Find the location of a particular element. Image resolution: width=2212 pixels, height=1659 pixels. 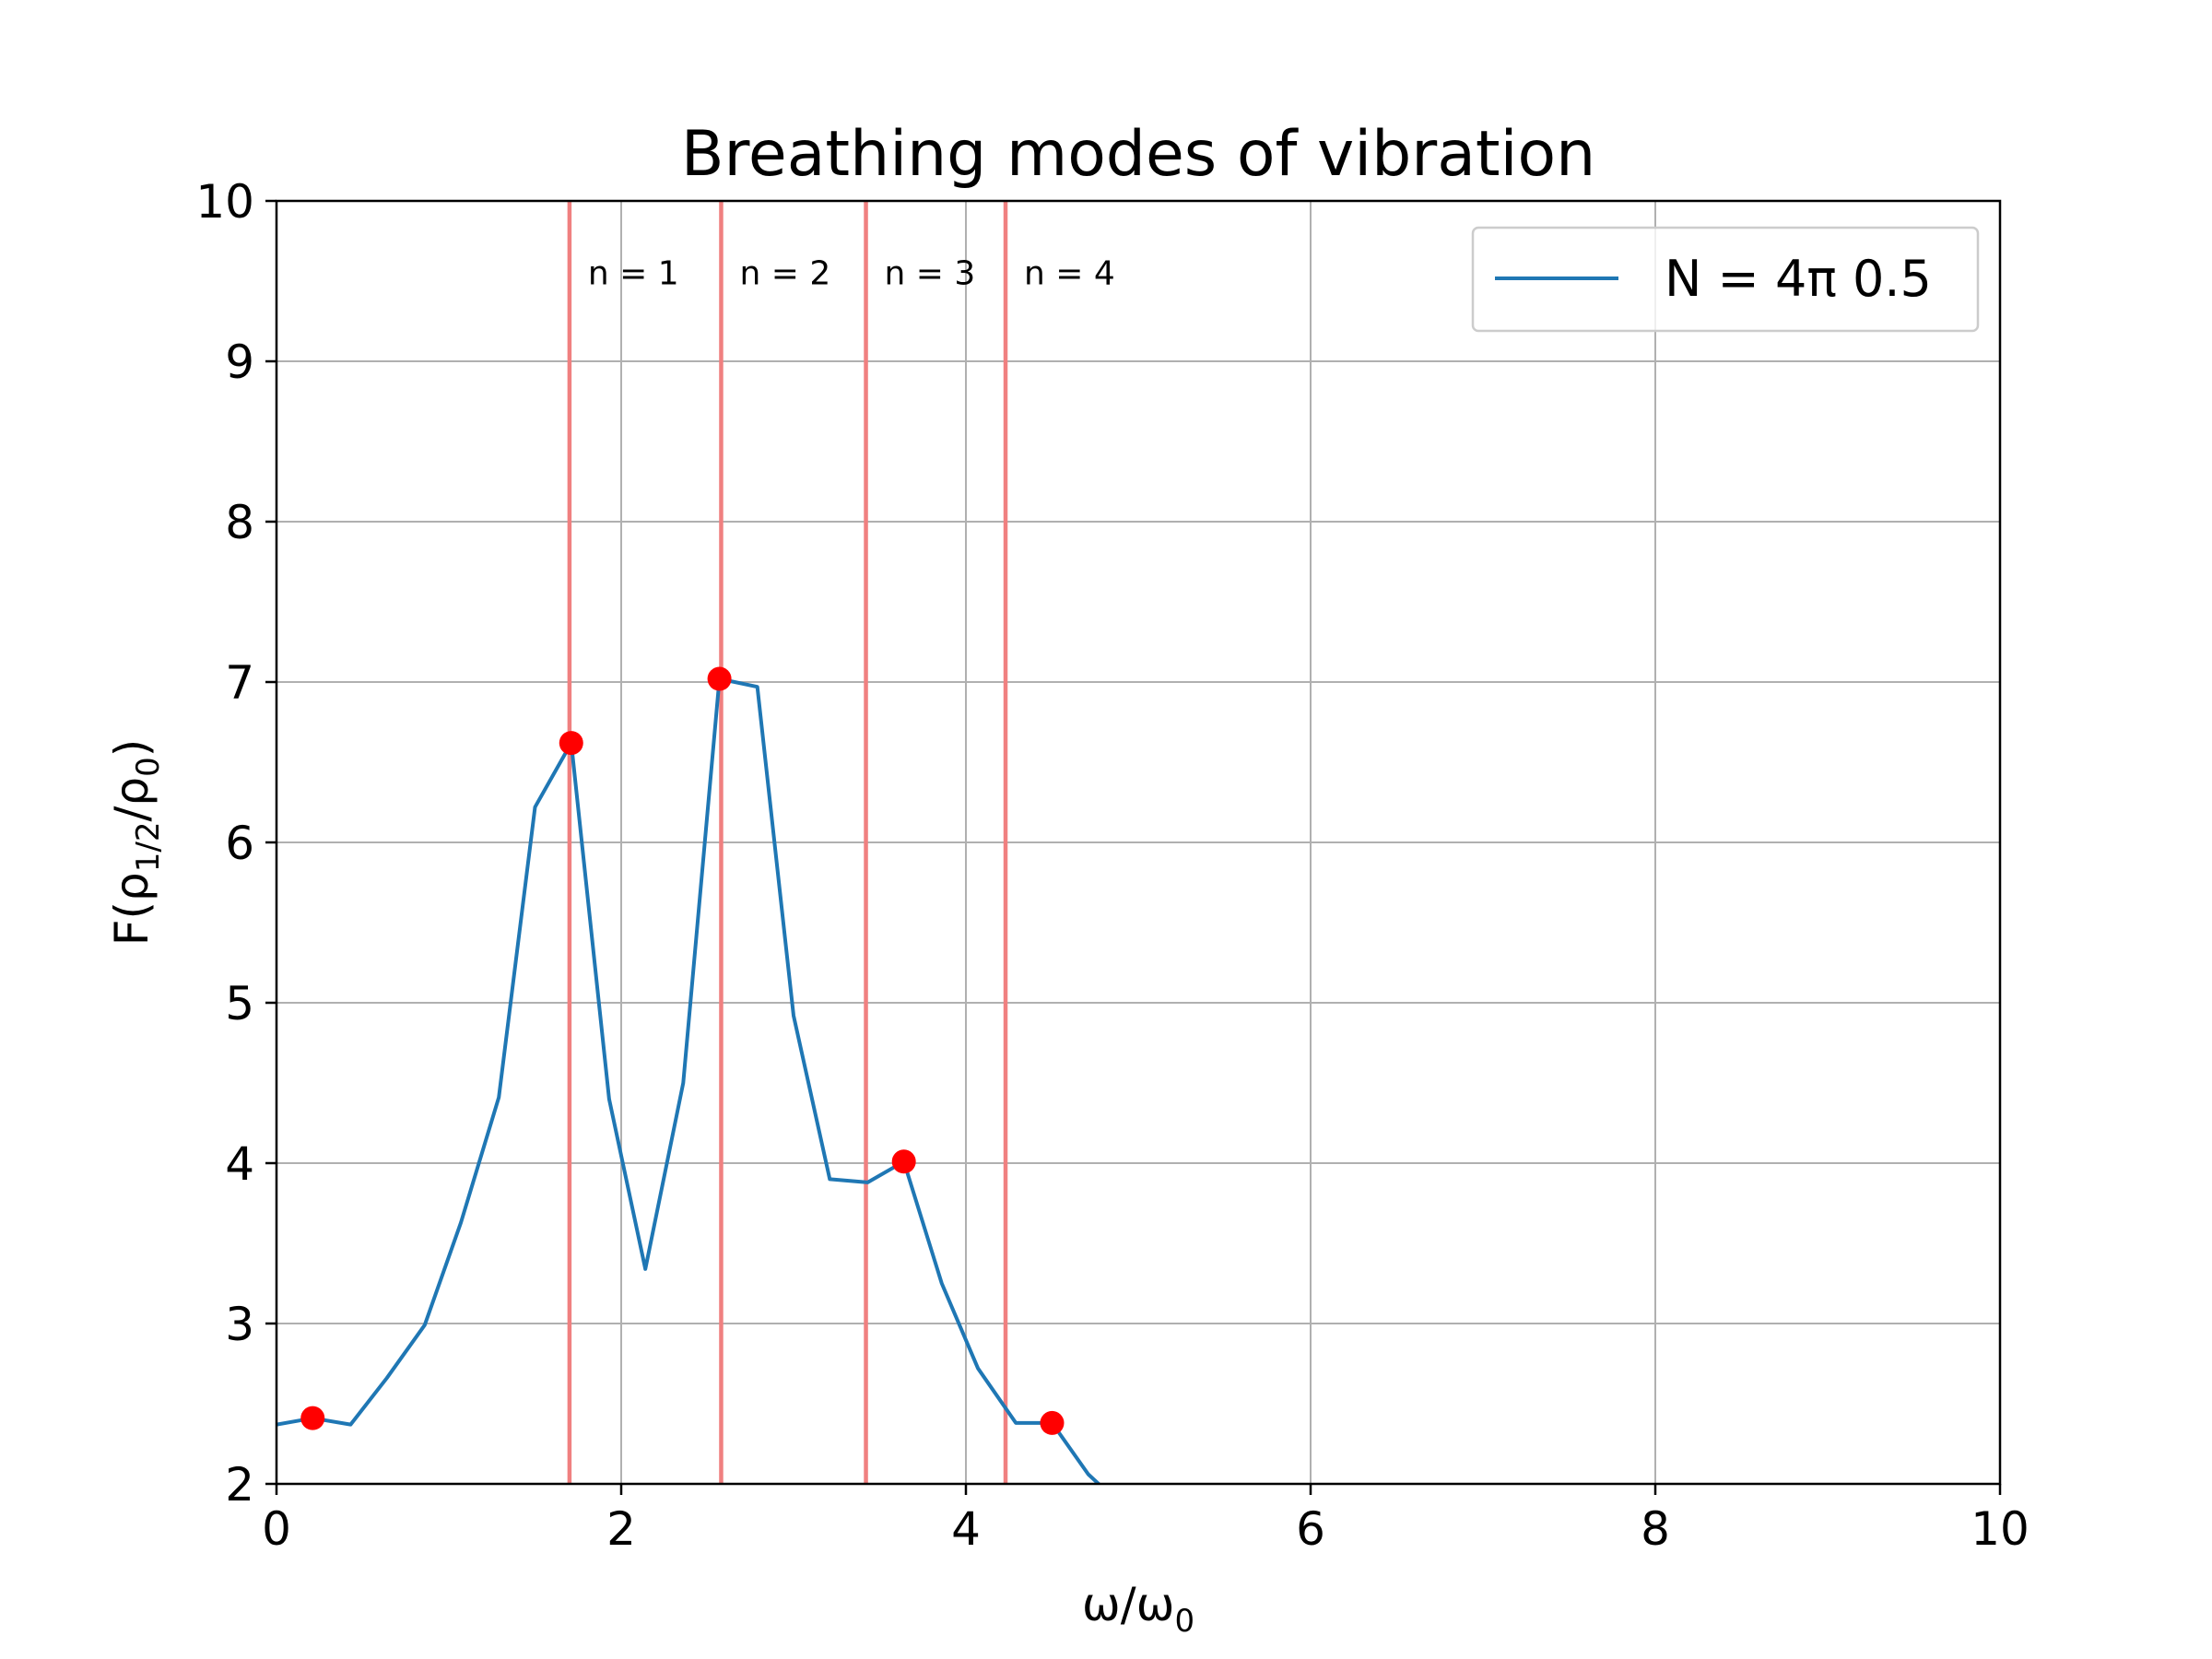

y-axis-label: F(ρ1/2/ρ0) is located at coordinates (136, 842).